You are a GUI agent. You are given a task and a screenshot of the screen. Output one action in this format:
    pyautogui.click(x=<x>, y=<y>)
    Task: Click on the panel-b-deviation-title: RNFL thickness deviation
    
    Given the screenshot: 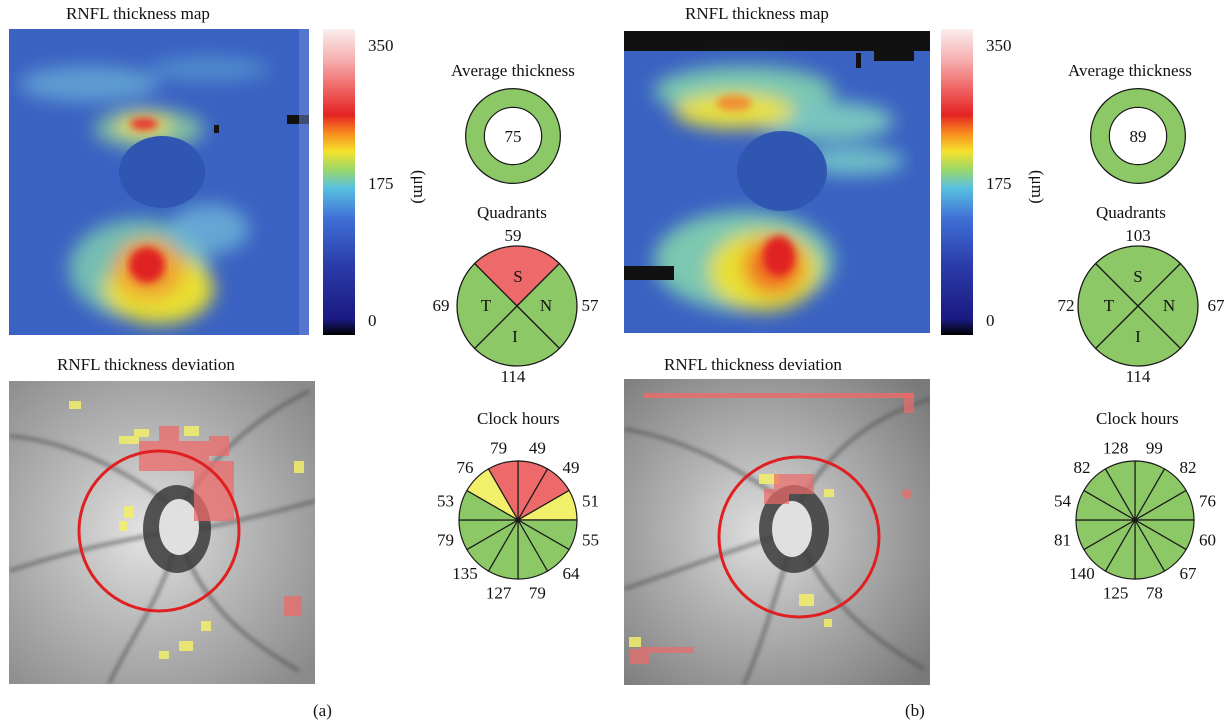 What is the action you would take?
    pyautogui.click(x=753, y=364)
    